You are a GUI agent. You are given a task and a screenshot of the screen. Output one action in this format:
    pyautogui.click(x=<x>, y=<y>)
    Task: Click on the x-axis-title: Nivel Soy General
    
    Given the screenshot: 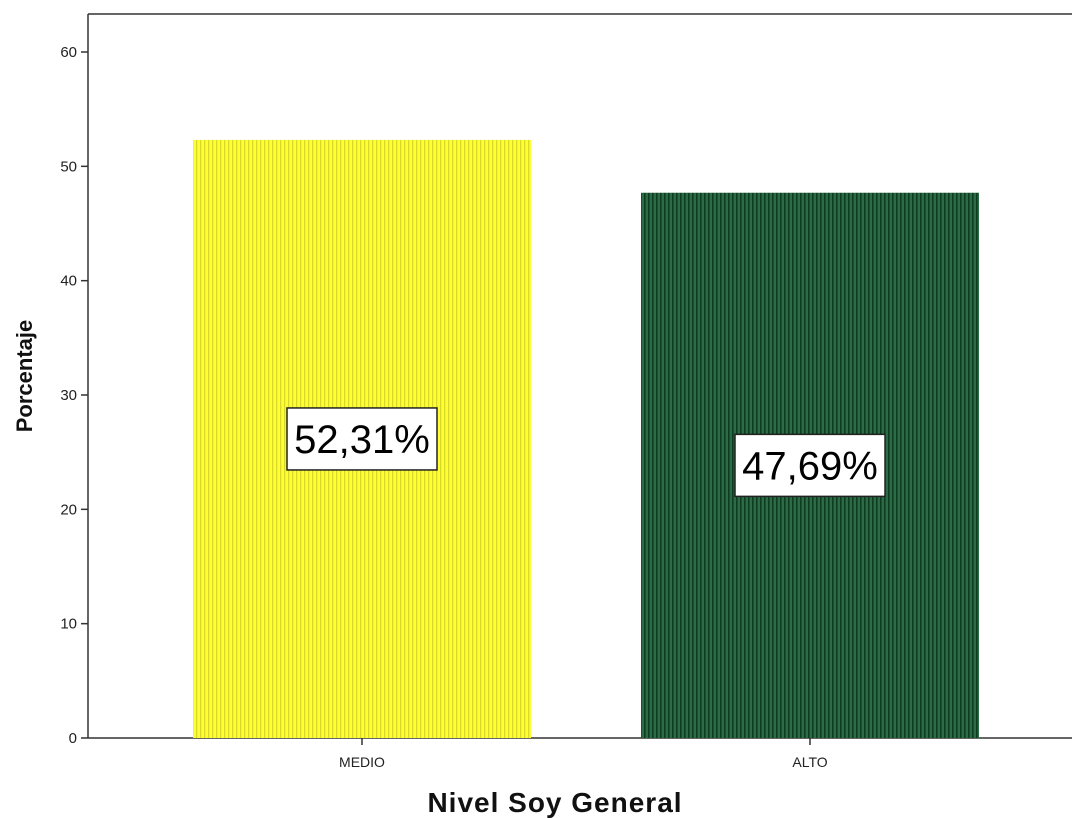 What is the action you would take?
    pyautogui.click(x=554, y=802)
    